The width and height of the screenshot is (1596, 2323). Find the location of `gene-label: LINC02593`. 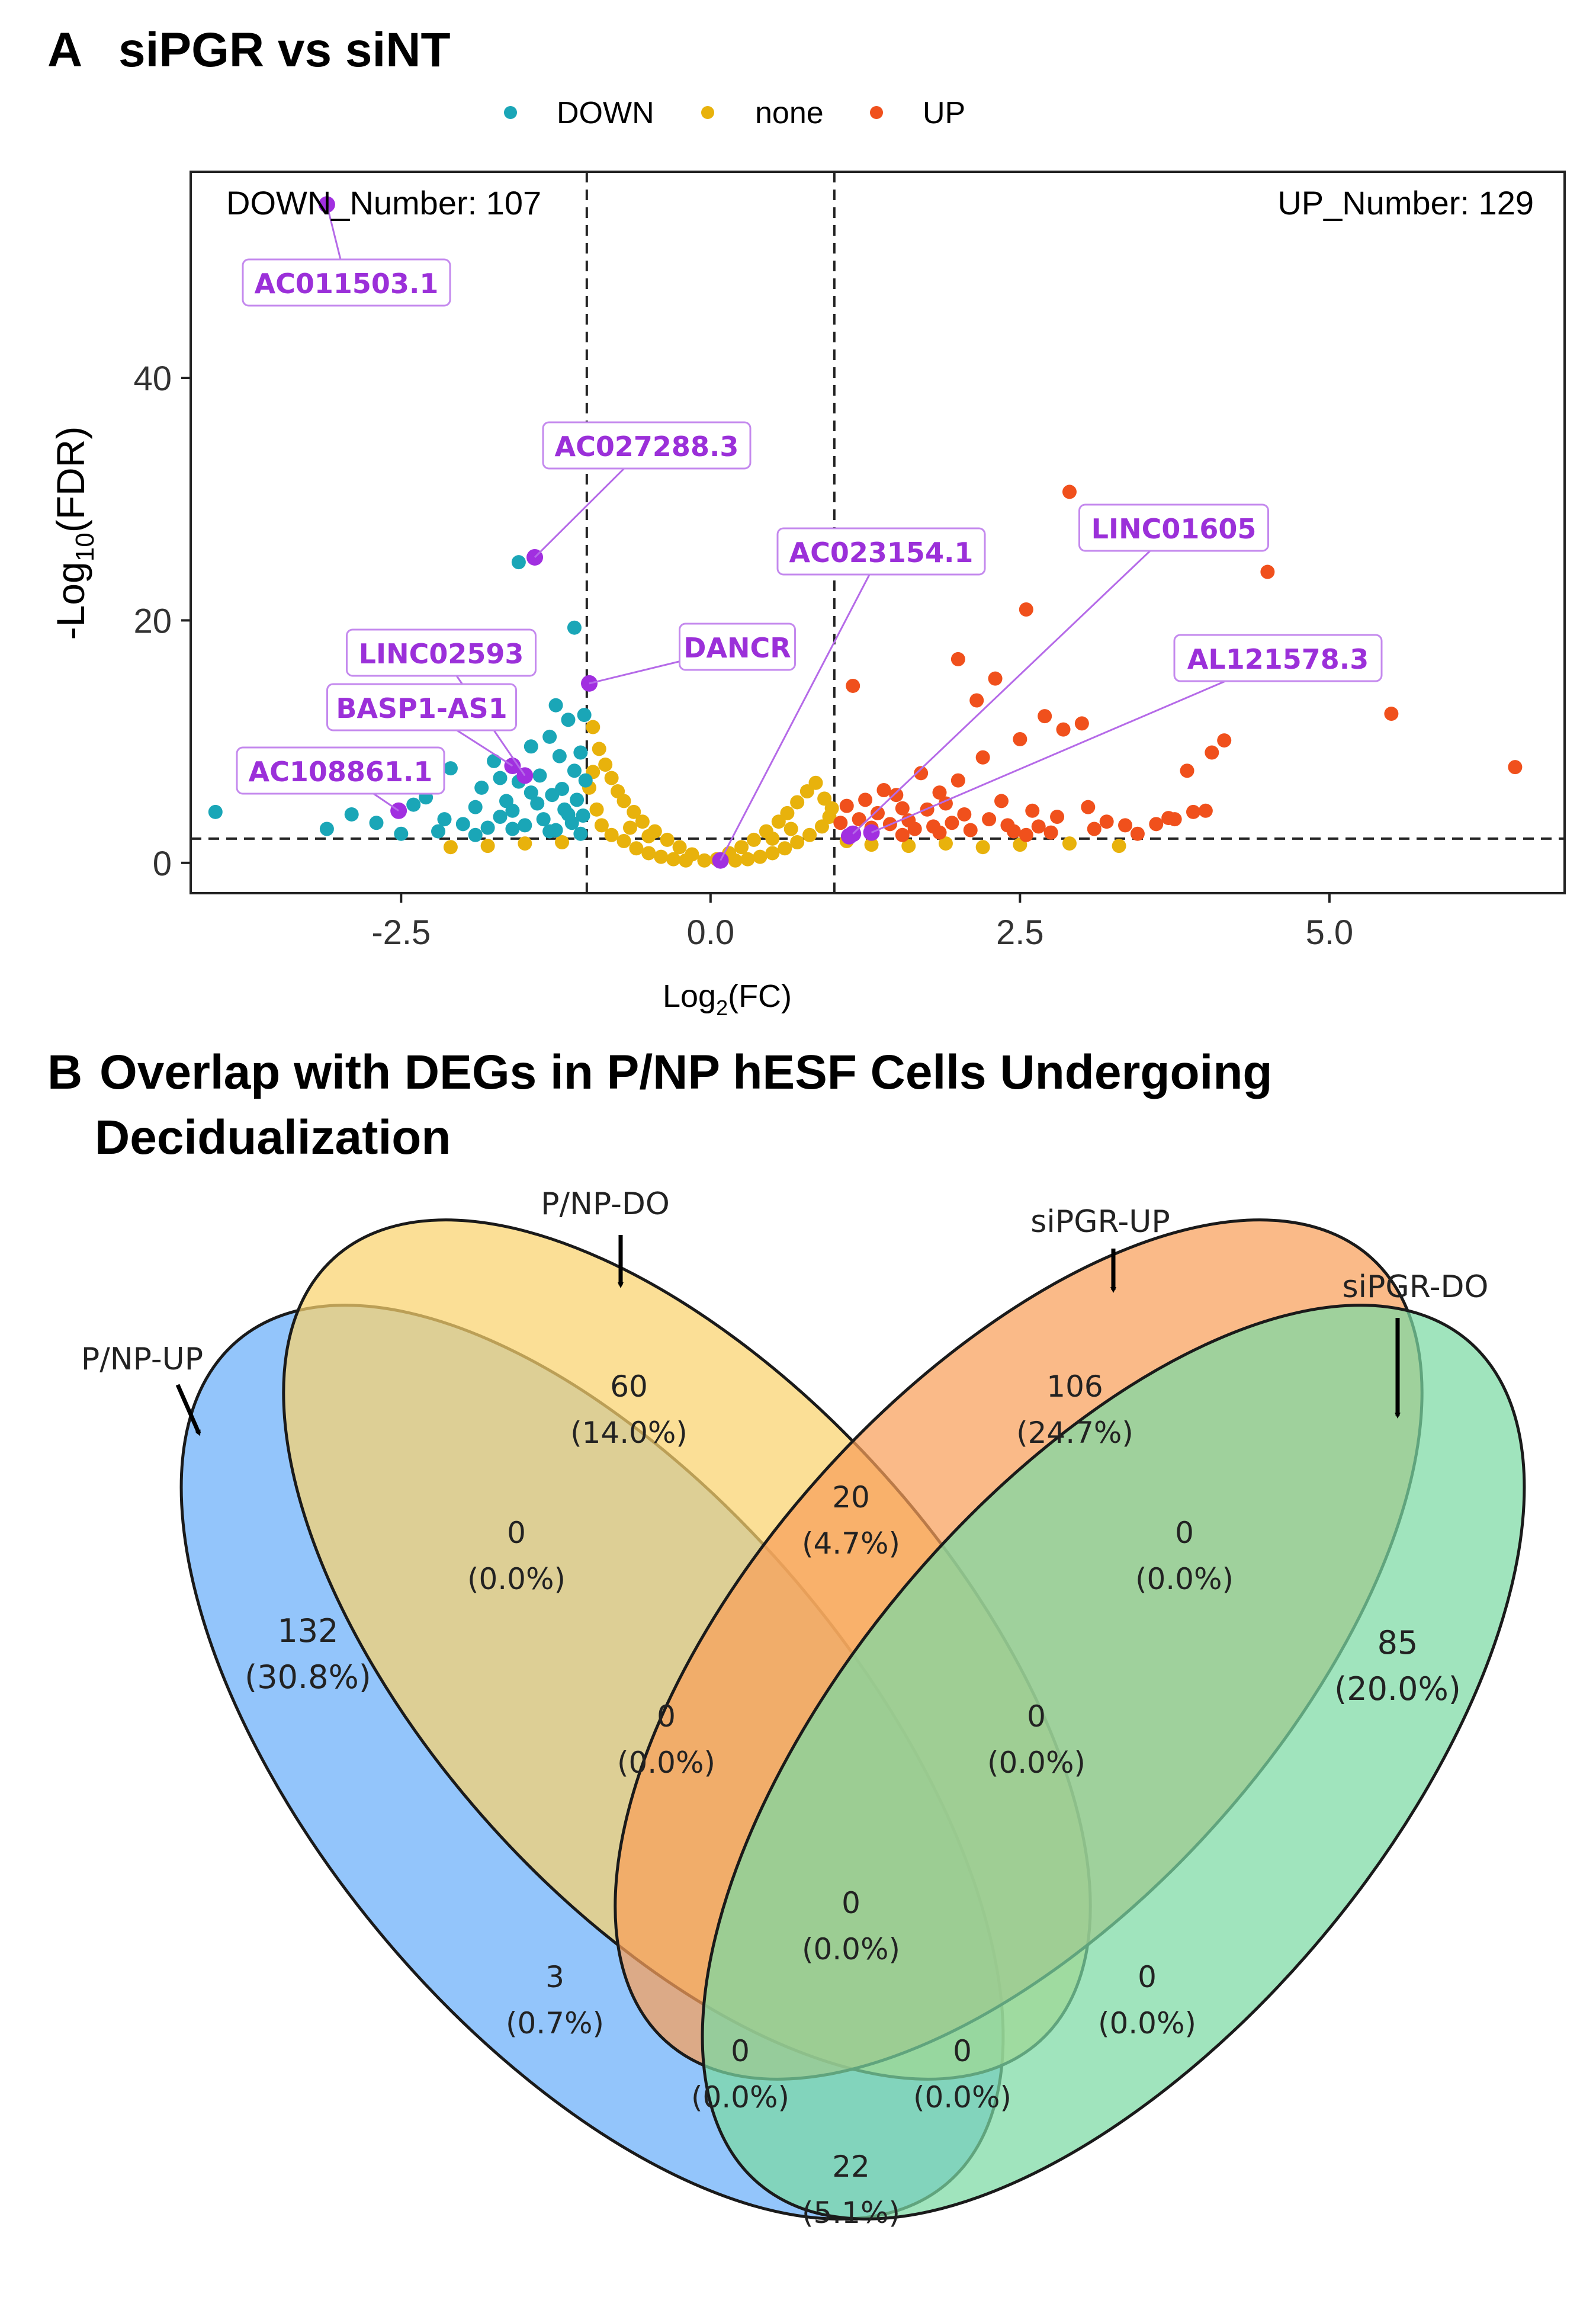

gene-label: LINC02593 is located at coordinates (441, 652).